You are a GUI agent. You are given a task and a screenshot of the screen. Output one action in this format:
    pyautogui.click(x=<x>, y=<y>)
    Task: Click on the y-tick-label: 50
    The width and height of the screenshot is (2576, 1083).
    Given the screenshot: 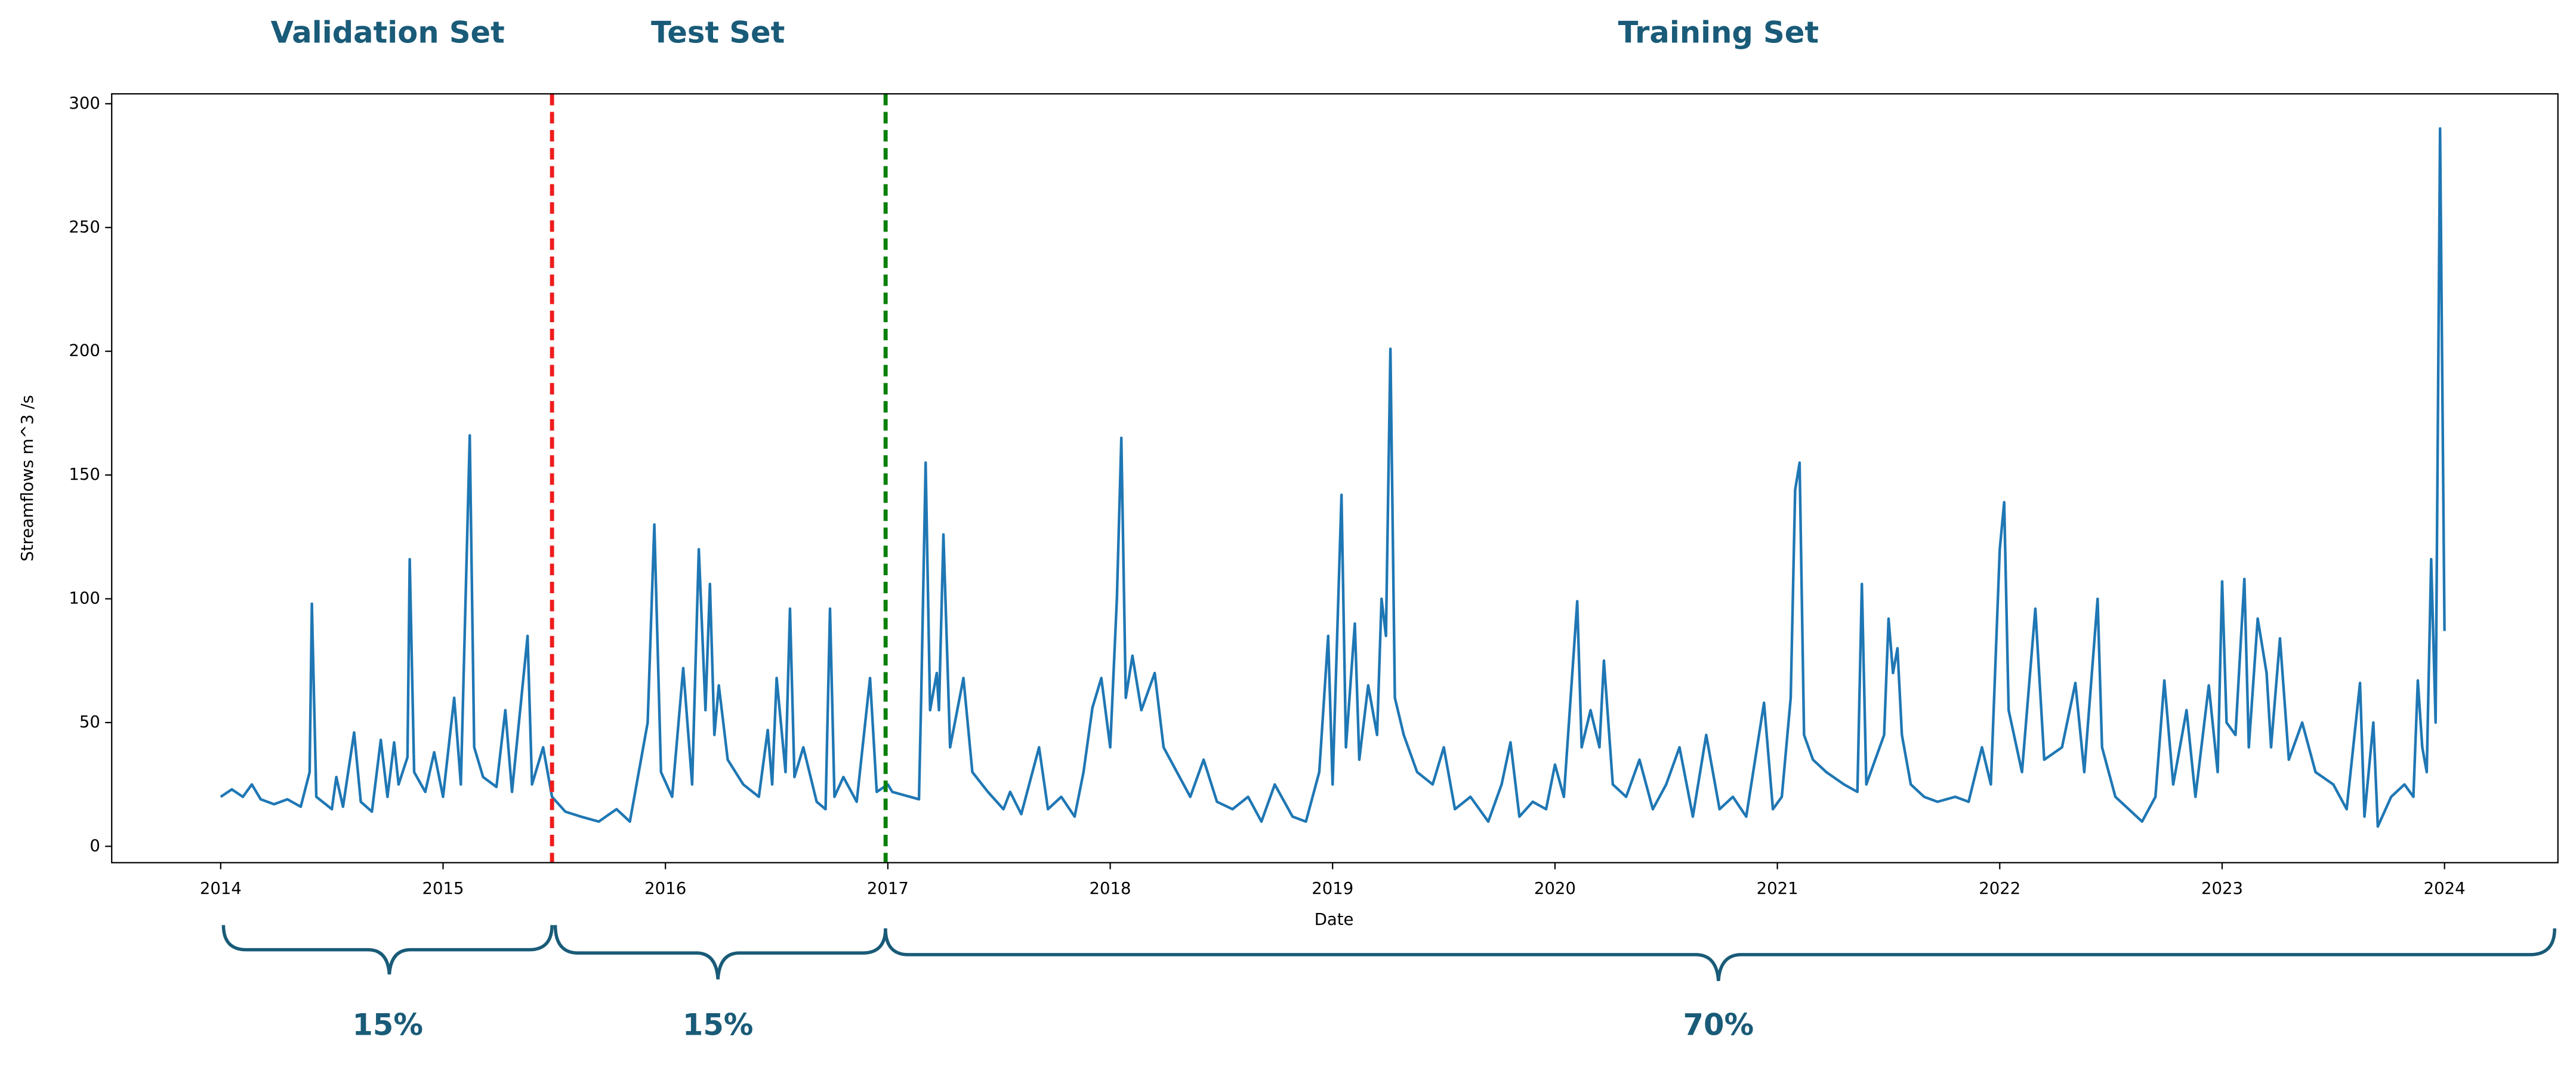 What is the action you would take?
    pyautogui.click(x=90, y=722)
    